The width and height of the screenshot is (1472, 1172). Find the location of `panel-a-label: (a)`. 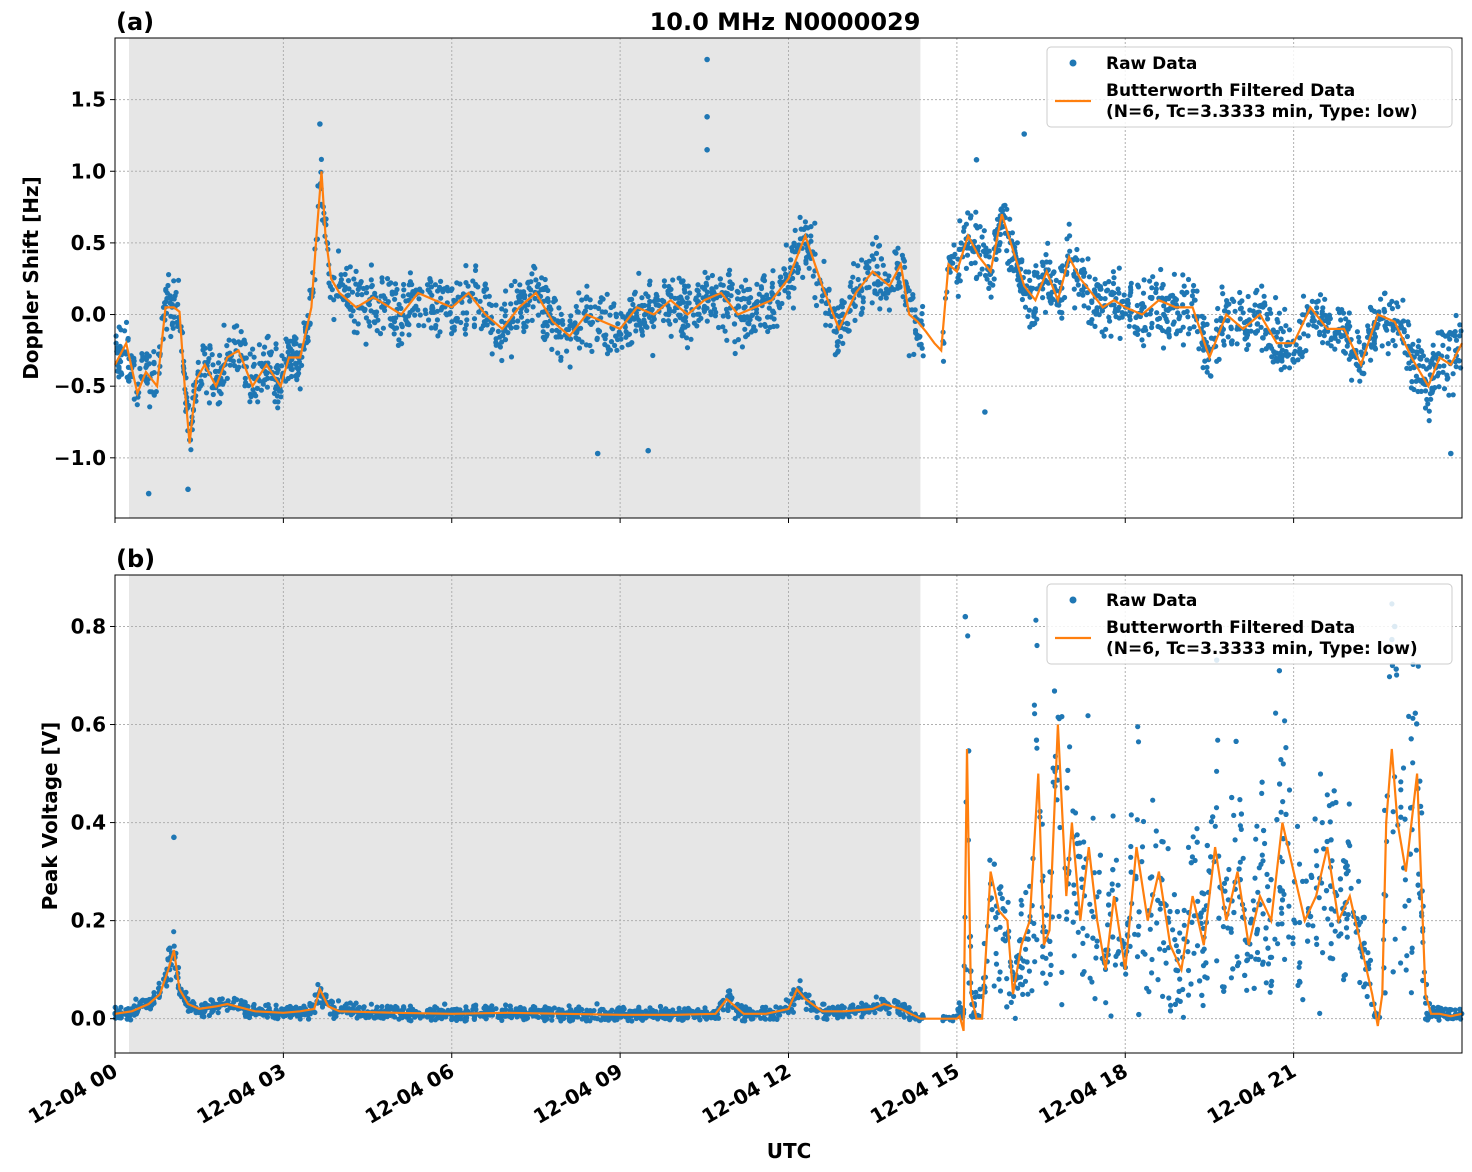

panel-a-label: (a) is located at coordinates (135, 22).